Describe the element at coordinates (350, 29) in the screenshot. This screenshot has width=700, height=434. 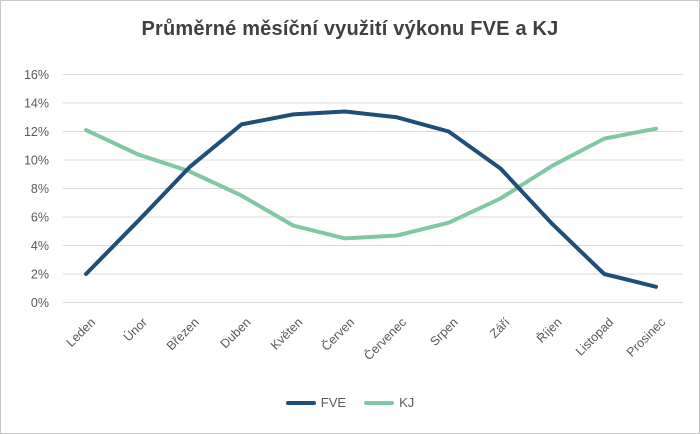
I see `chart-title: Průměrné měsíční využití výkonu FVE a KJ` at that location.